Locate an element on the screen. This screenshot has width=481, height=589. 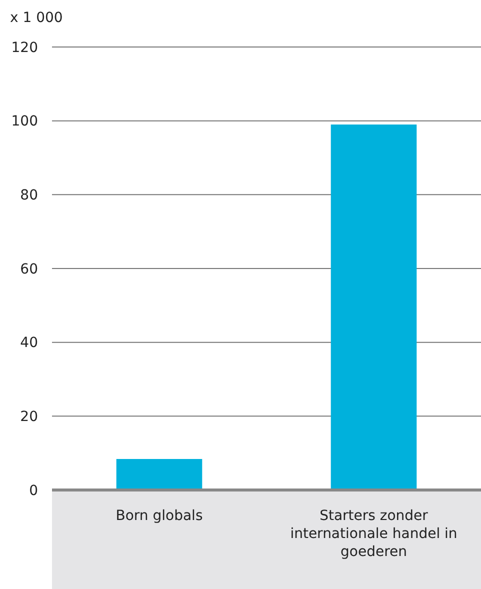
y-tick-label: 60 is located at coordinates (29, 269).